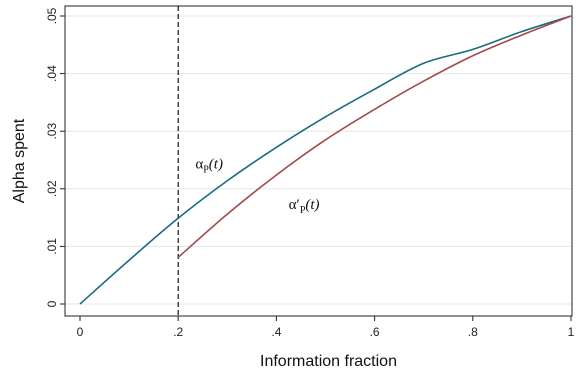  What do you see at coordinates (52, 246) in the screenshot?
I see `y-tick-label: .01` at bounding box center [52, 246].